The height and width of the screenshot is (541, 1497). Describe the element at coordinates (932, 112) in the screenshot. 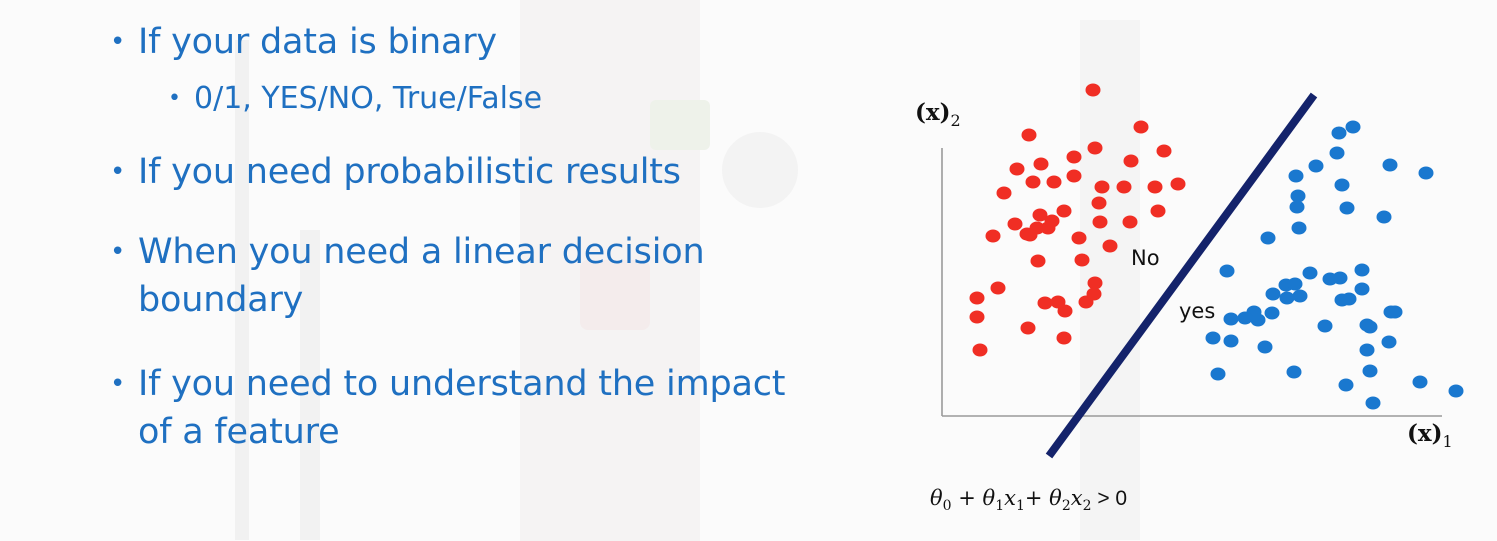

I see `y-axis-label-main: (x)` at that location.